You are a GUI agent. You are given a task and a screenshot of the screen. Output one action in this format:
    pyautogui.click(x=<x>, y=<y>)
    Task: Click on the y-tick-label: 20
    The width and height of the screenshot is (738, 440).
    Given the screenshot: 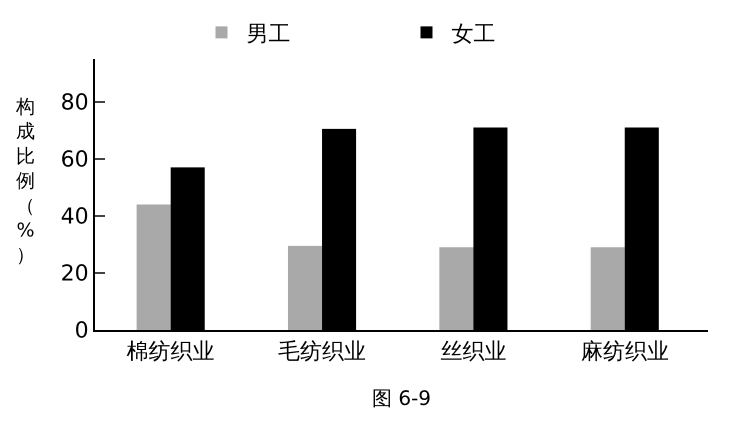 What is the action you would take?
    pyautogui.click(x=74, y=274)
    